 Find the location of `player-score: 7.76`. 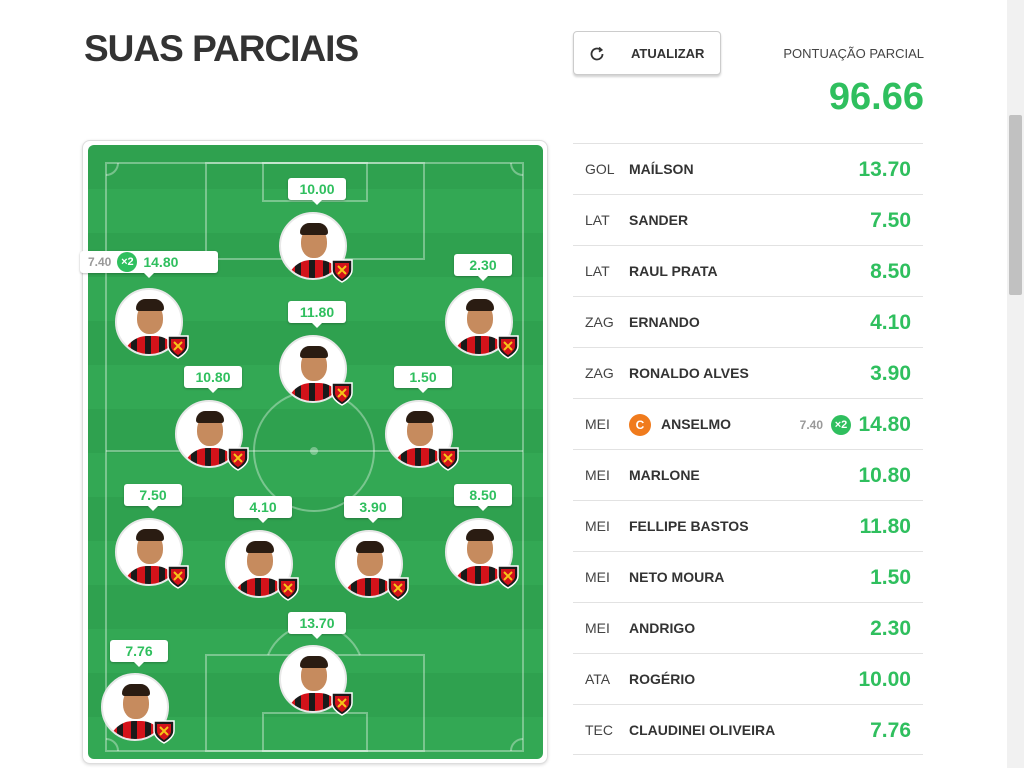

player-score: 7.76 is located at coordinates (139, 653).